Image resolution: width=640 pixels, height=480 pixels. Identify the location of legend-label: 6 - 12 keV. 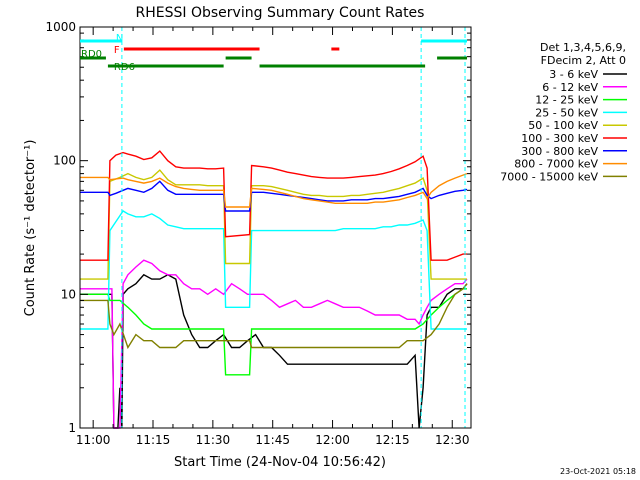
(570, 87).